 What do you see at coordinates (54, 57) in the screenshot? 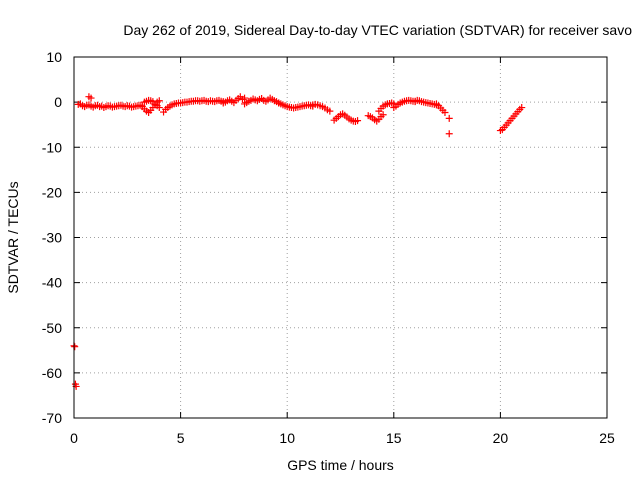
I see `y-tick-label: 10` at bounding box center [54, 57].